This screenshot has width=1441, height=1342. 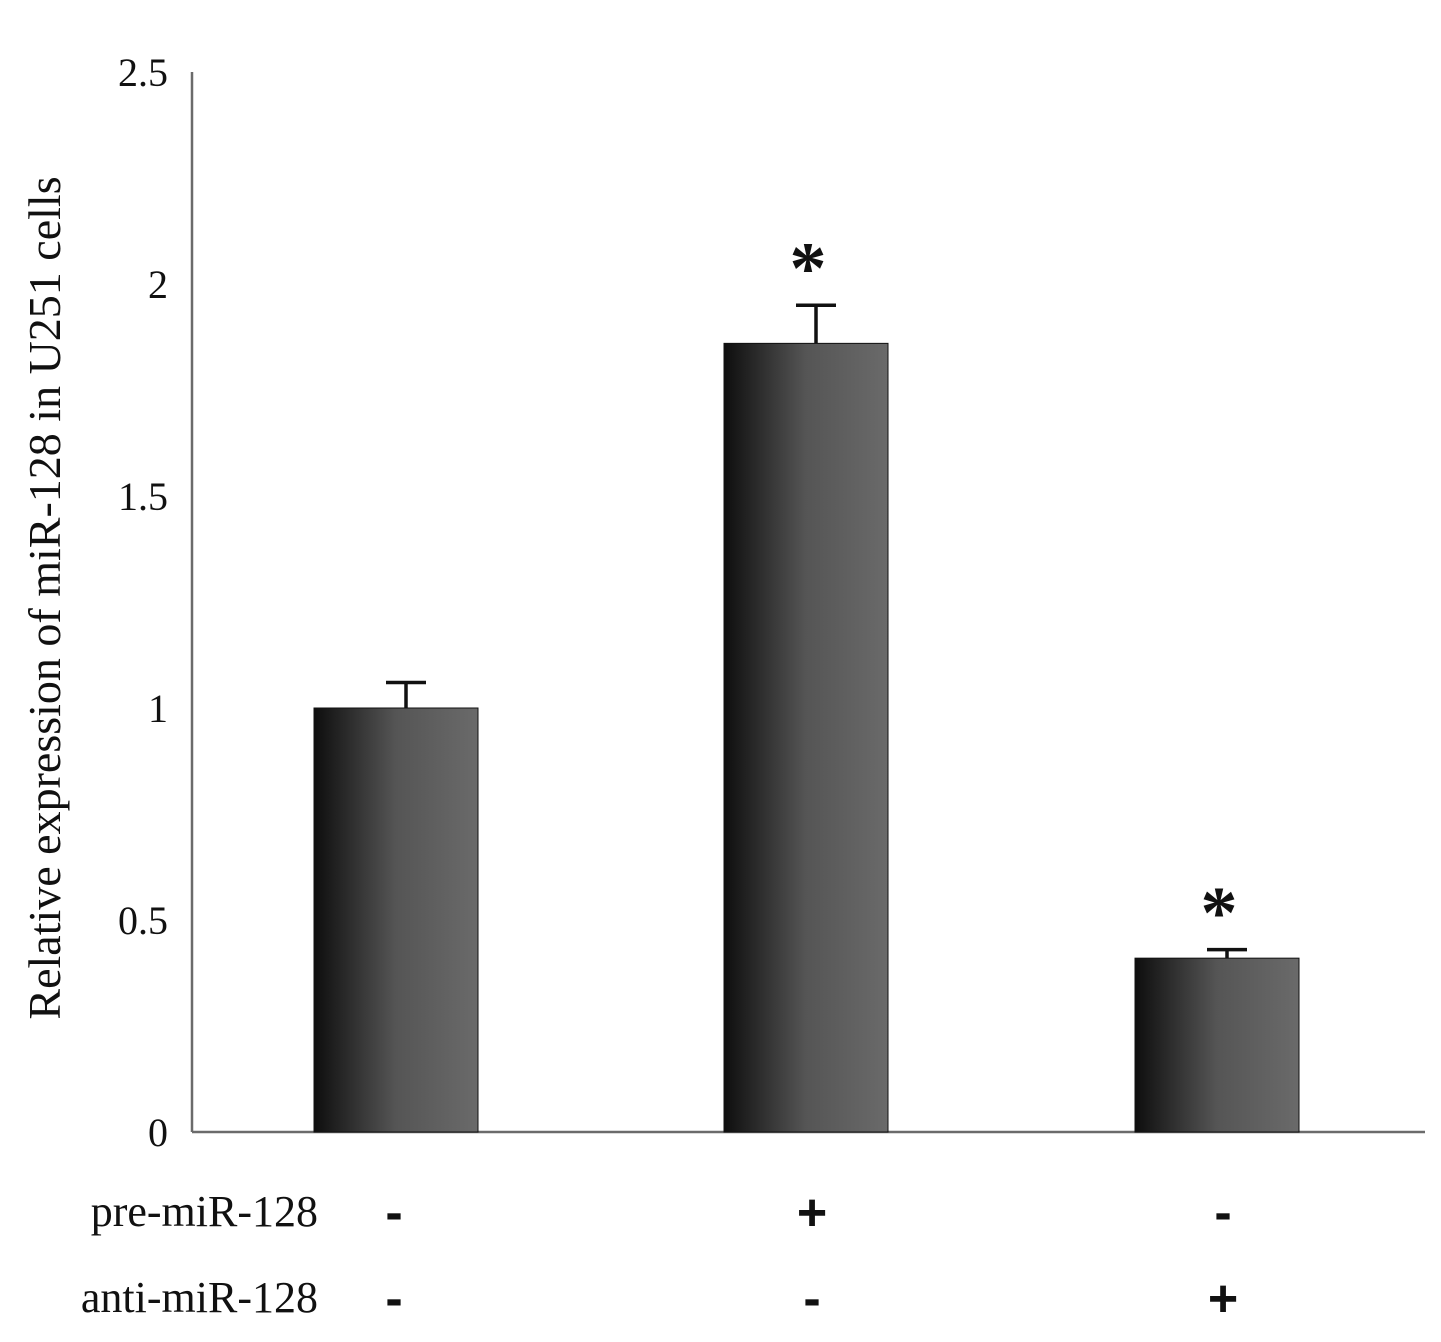 I want to click on y-tick-label: 1.5, so click(x=143, y=496).